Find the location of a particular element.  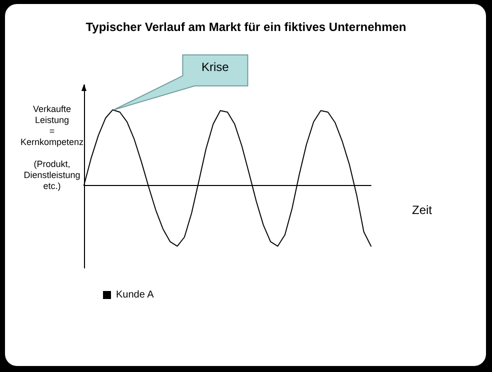

text: Krise is located at coordinates (216, 67).